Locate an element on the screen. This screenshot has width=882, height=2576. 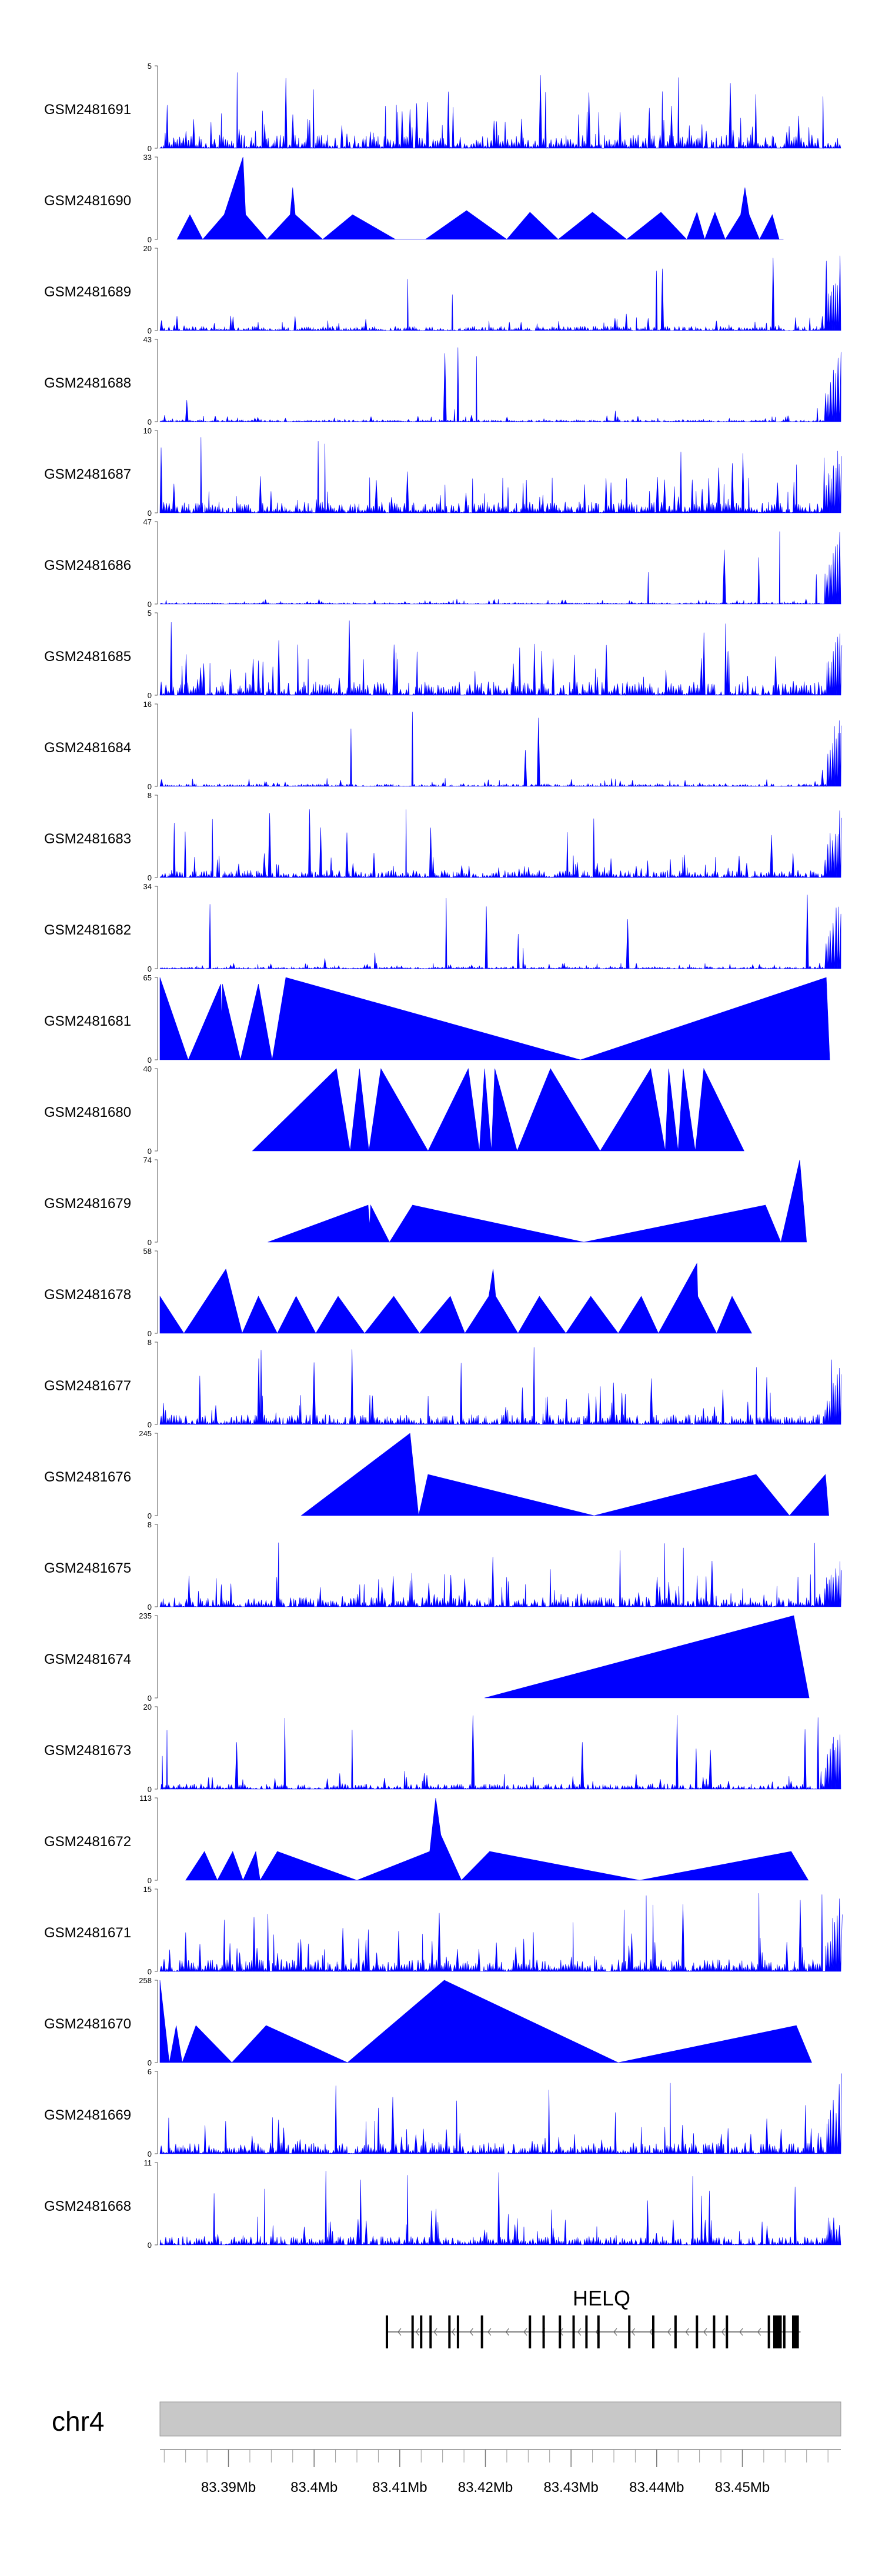
track-GSM2481684: GSM2481684 16 0 is located at coordinates (443, 745).